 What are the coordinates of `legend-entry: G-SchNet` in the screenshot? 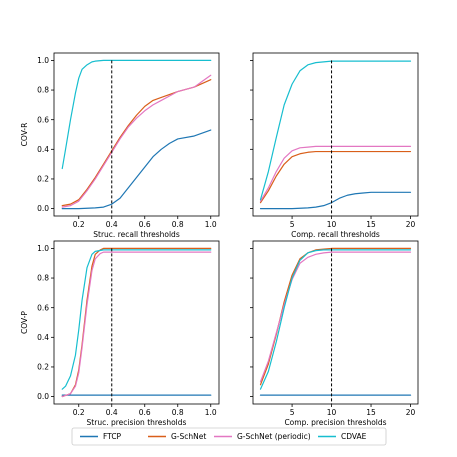 It's located at (177, 436).